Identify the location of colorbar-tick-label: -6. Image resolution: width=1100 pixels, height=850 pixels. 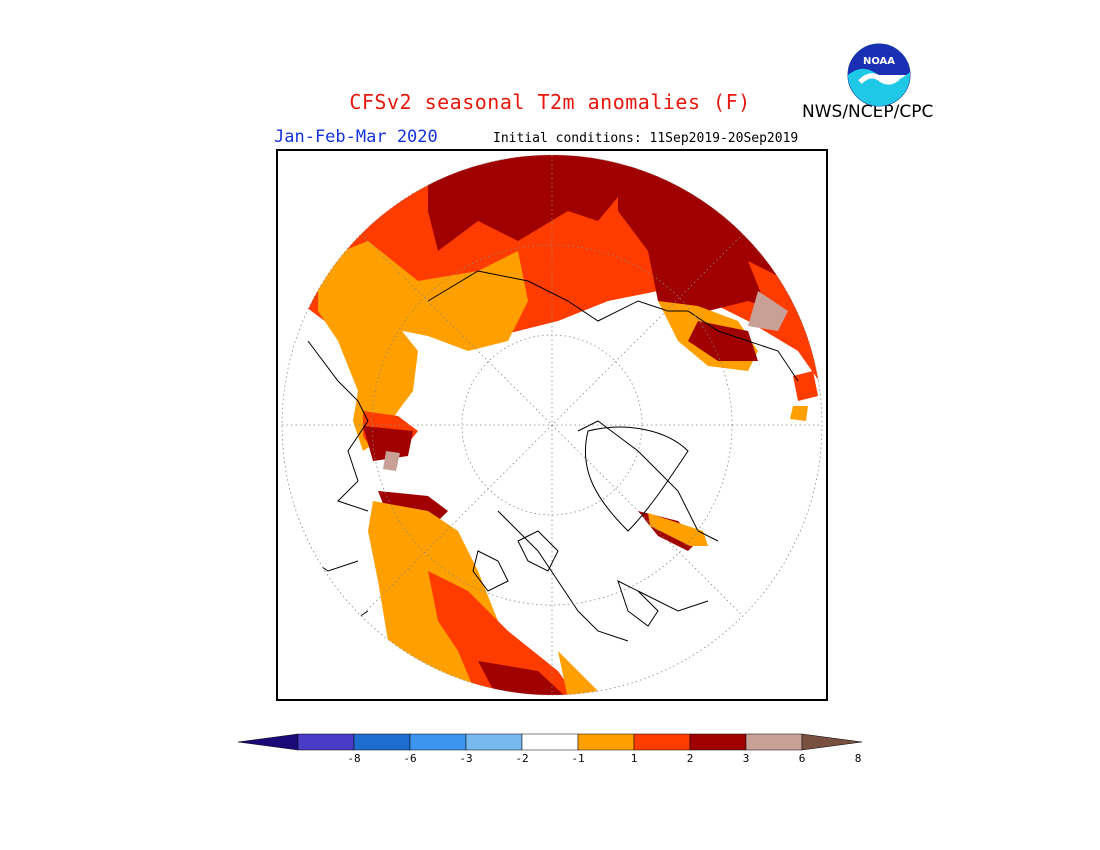
(410, 758).